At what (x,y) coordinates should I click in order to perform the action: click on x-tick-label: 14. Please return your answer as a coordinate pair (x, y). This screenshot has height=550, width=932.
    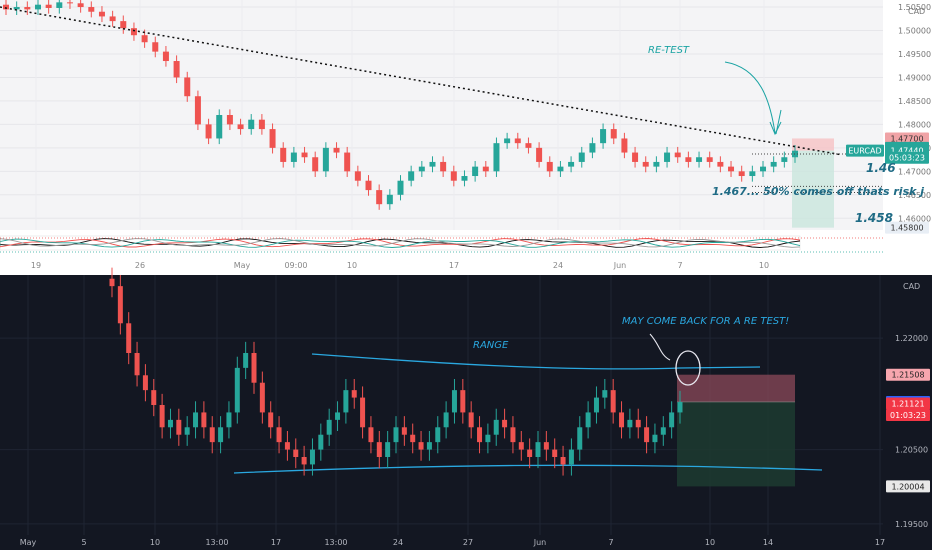
    Looking at the image, I should click on (768, 542).